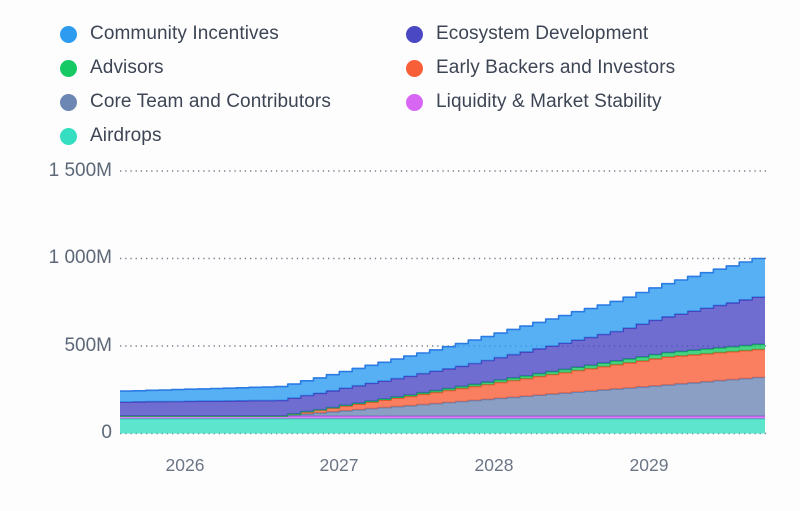 This screenshot has height=511, width=800. I want to click on x-axis-tick-2029: 2029, so click(649, 465).